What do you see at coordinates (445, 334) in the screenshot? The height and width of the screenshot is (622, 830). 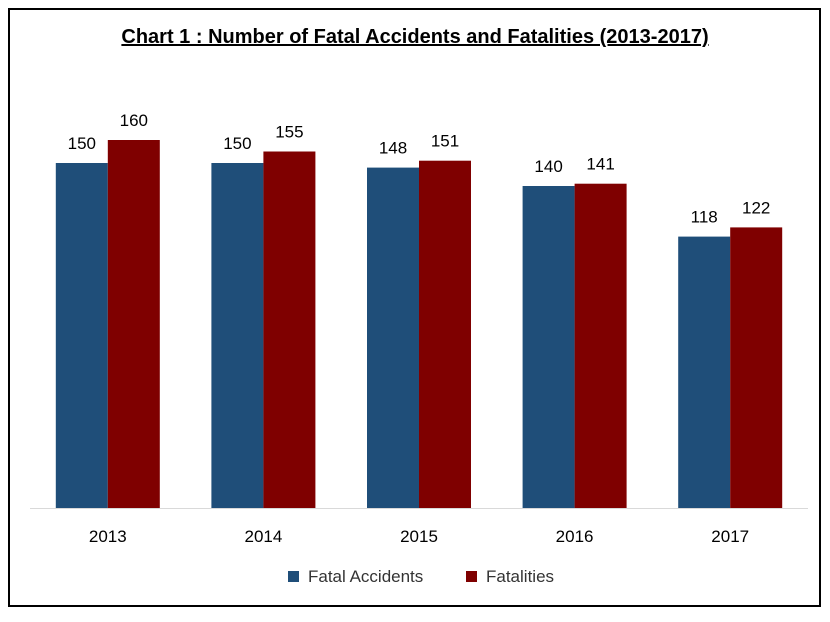 I see `bar-fatalities-2015` at bounding box center [445, 334].